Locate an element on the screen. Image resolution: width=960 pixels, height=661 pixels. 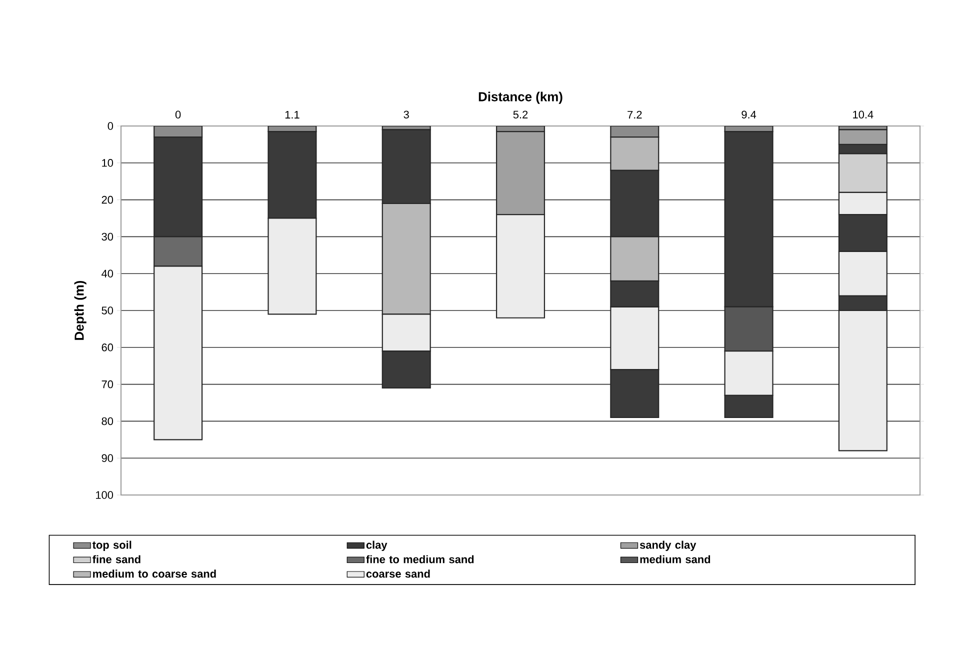
y-tick-label: 0 is located at coordinates (111, 126).